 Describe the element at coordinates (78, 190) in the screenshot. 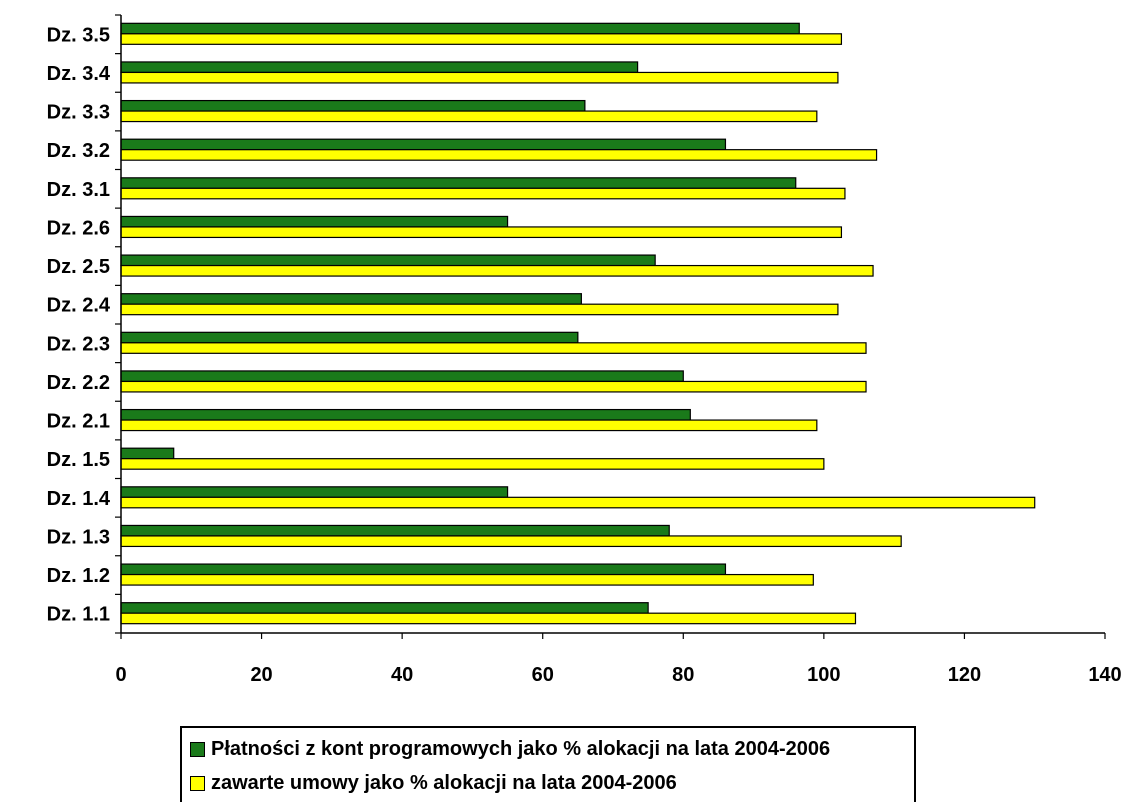

I see `category-label: Dz. 3.1` at that location.